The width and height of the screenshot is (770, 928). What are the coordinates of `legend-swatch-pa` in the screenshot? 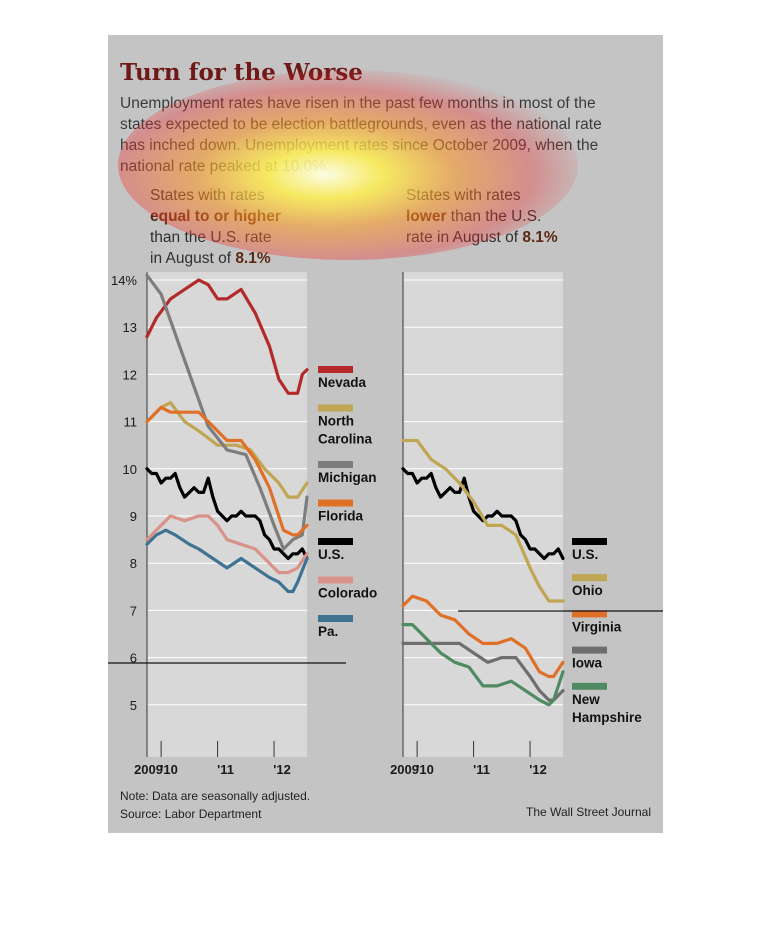 It's located at (335, 618).